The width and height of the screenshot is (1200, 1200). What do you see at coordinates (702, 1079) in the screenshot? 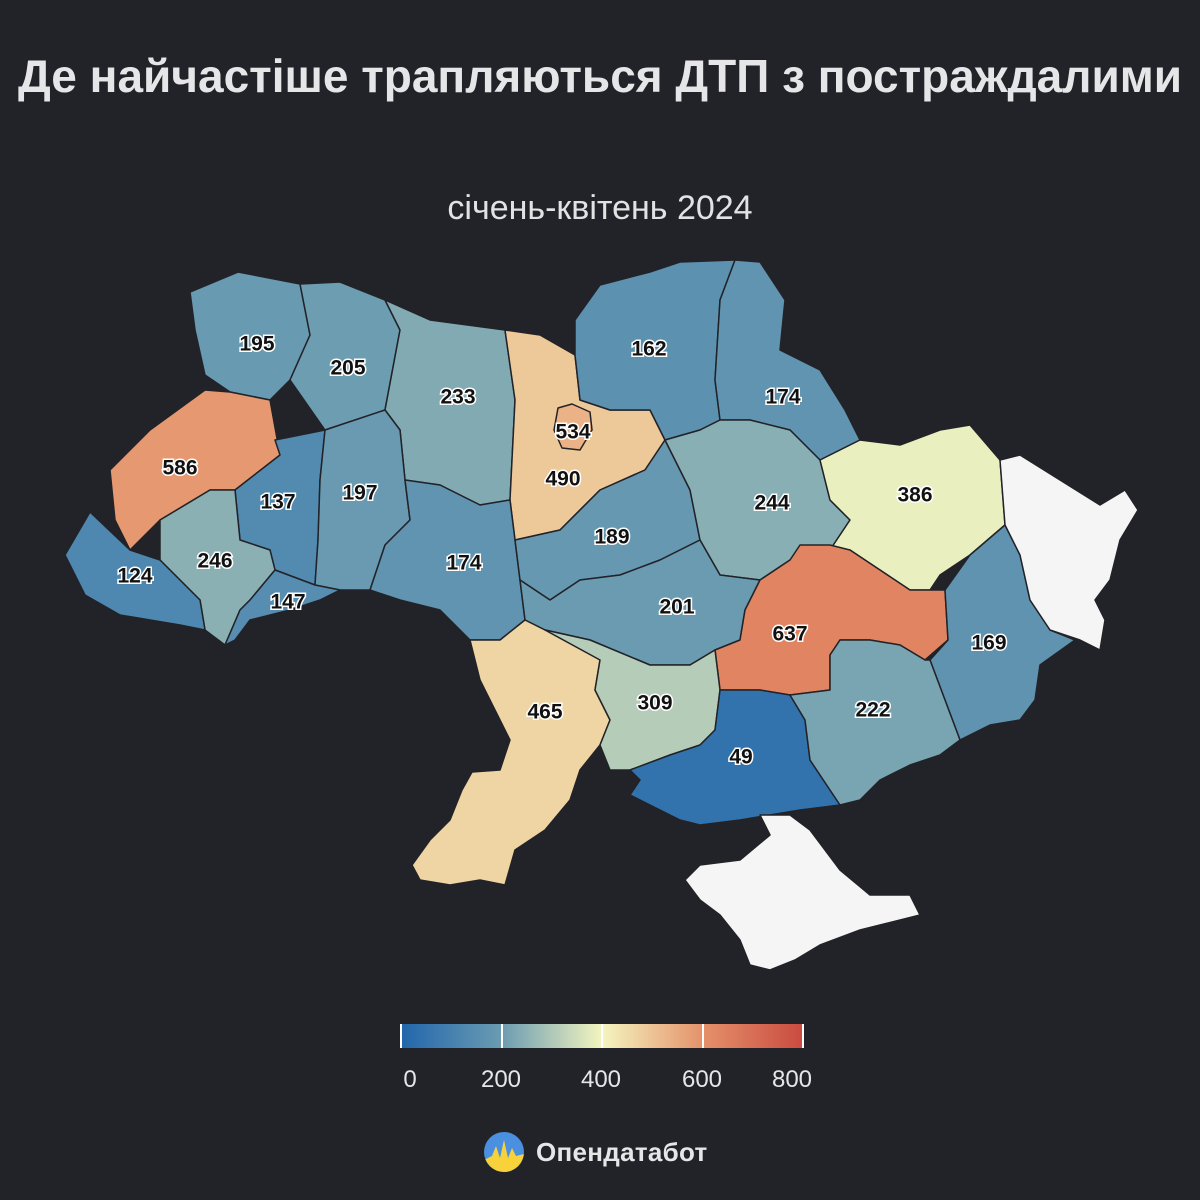
I see `legend-tick-label: 600` at bounding box center [702, 1079].